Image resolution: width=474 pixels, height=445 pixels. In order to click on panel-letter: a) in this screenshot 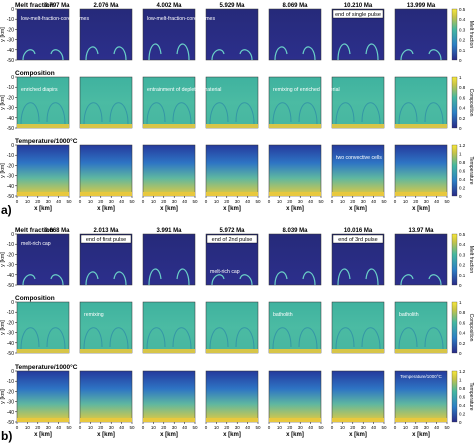, I will do `click(6, 210)`.